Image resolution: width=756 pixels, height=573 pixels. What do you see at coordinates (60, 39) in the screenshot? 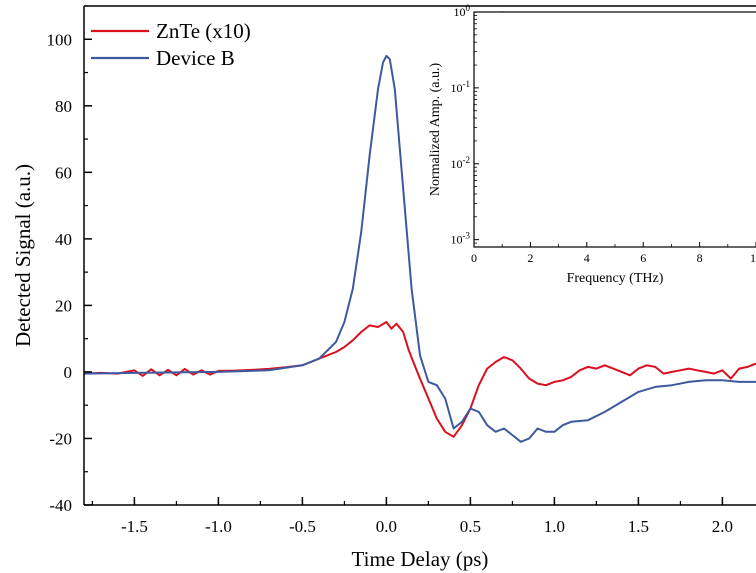
I see `y-tick-label: 100` at bounding box center [60, 39].